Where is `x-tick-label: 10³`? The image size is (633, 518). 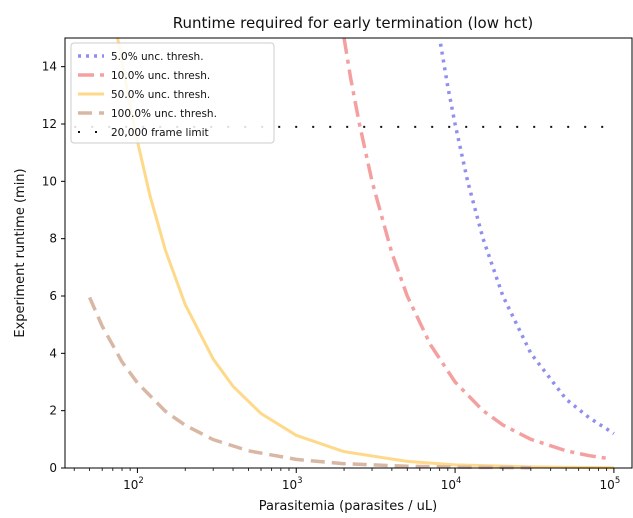
x-tick-label: 10³ is located at coordinates (292, 484).